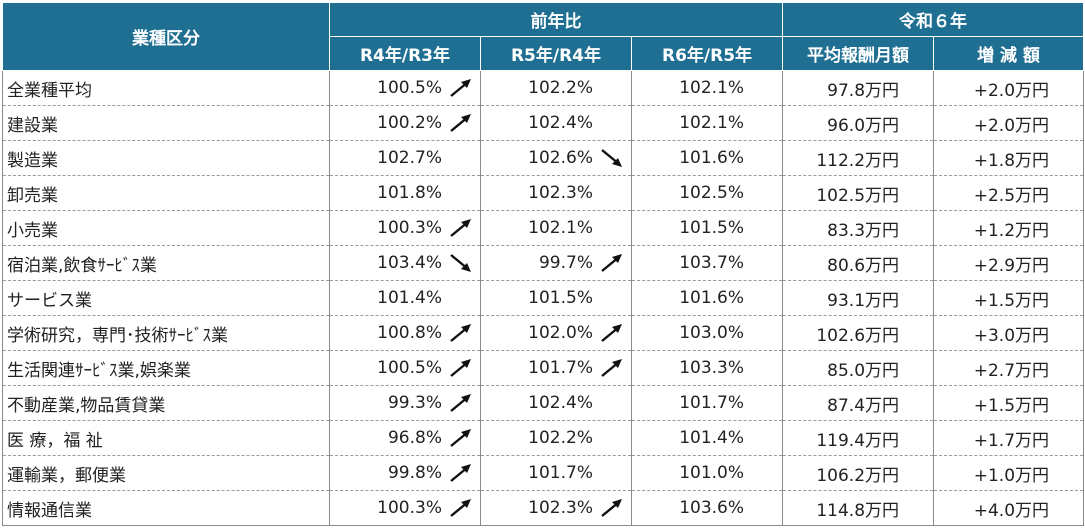 This screenshot has width=1085, height=532. What do you see at coordinates (560, 88) in the screenshot?
I see `ratio-r5r4-value: 102.2%` at bounding box center [560, 88].